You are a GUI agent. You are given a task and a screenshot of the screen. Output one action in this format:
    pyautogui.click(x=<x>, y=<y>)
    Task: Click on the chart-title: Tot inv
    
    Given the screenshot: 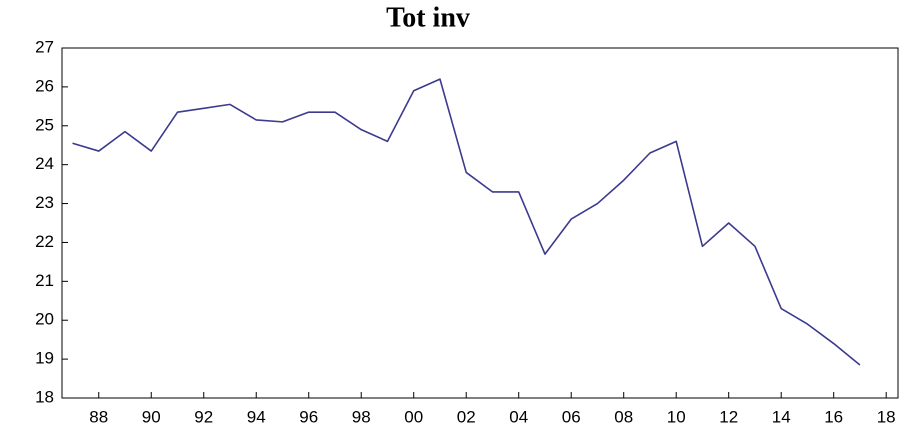 What is the action you would take?
    pyautogui.click(x=428, y=17)
    